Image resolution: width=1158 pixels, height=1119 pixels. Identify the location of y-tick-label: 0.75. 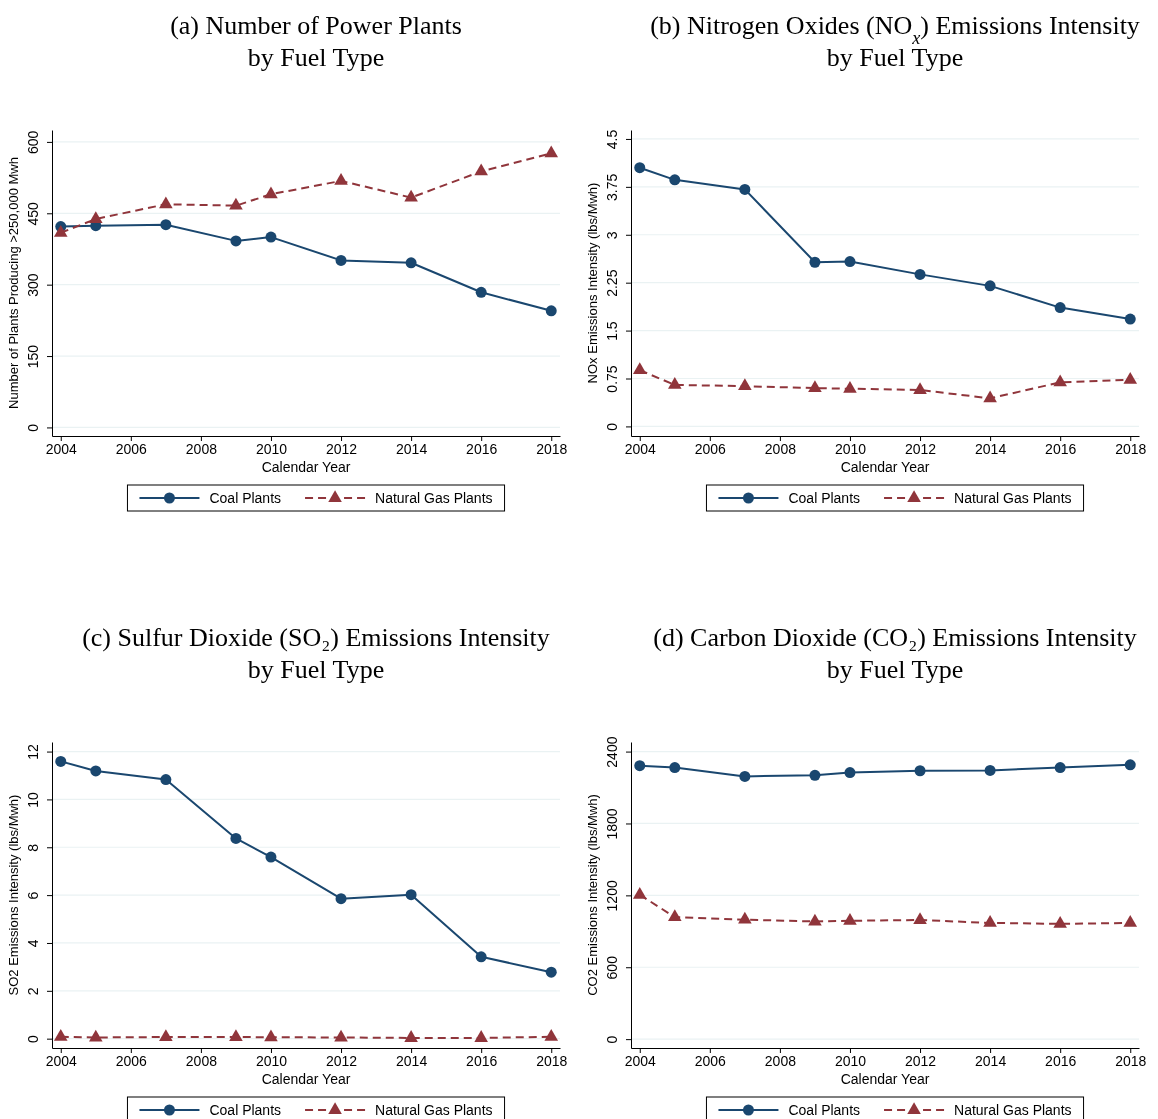
(612, 379).